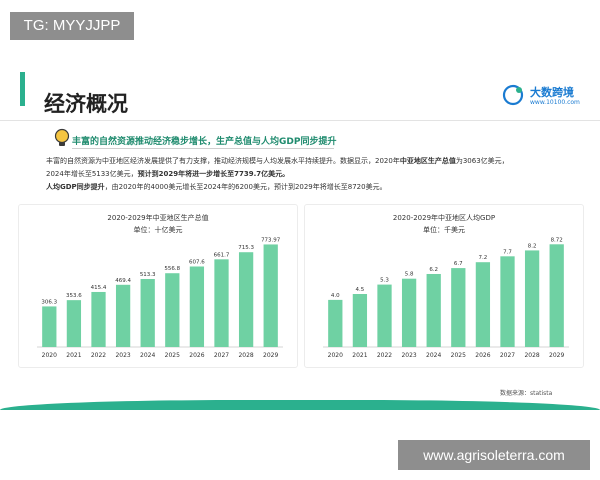 Image resolution: width=600 pixels, height=480 pixels. What do you see at coordinates (123, 281) in the screenshot?
I see `data-label-2023: 469.4` at bounding box center [123, 281].